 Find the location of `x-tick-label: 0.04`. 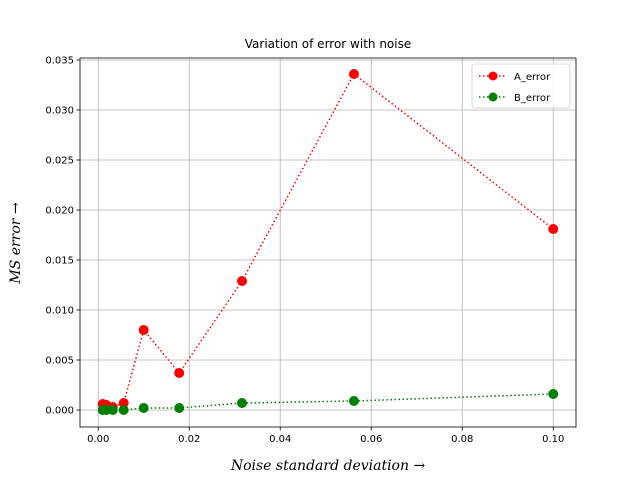

x-tick-label: 0.04 is located at coordinates (280, 439).